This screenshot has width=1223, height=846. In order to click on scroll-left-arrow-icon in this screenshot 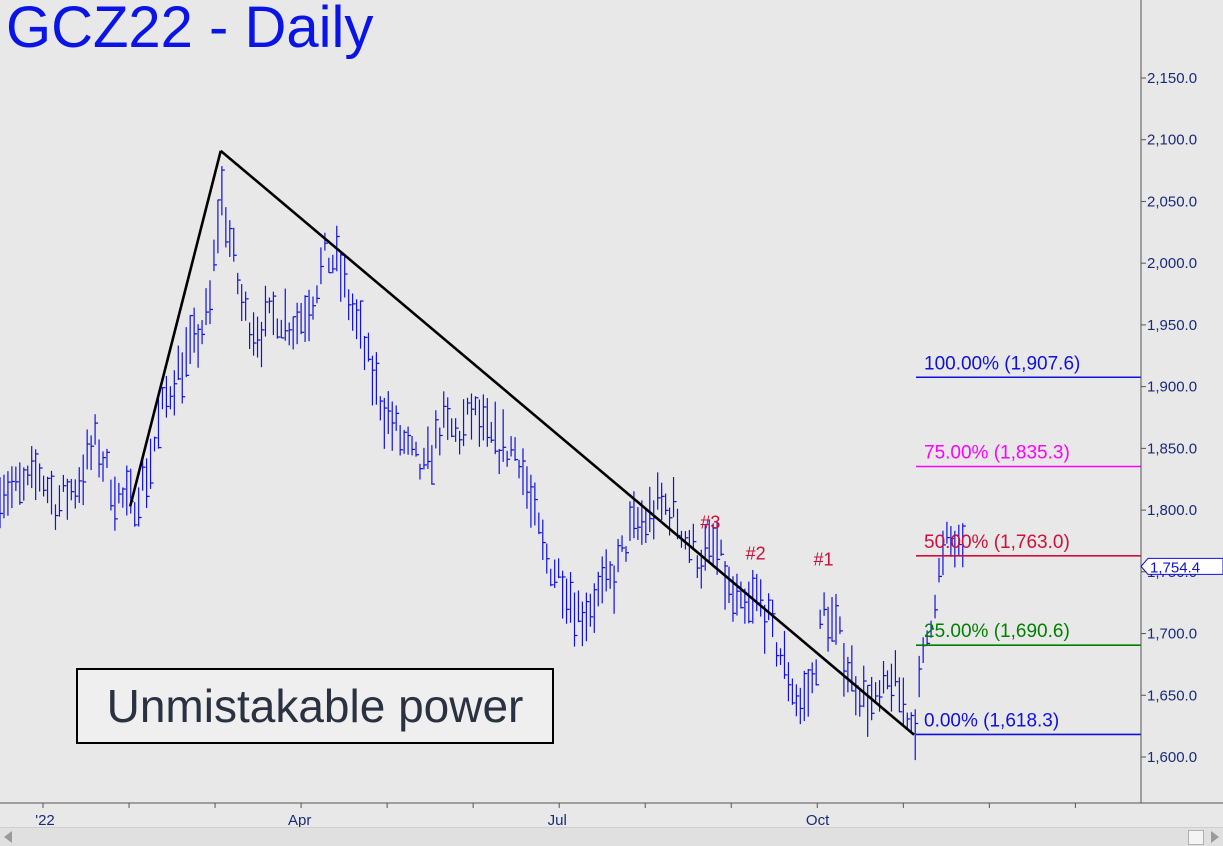, I will do `click(8, 837)`.